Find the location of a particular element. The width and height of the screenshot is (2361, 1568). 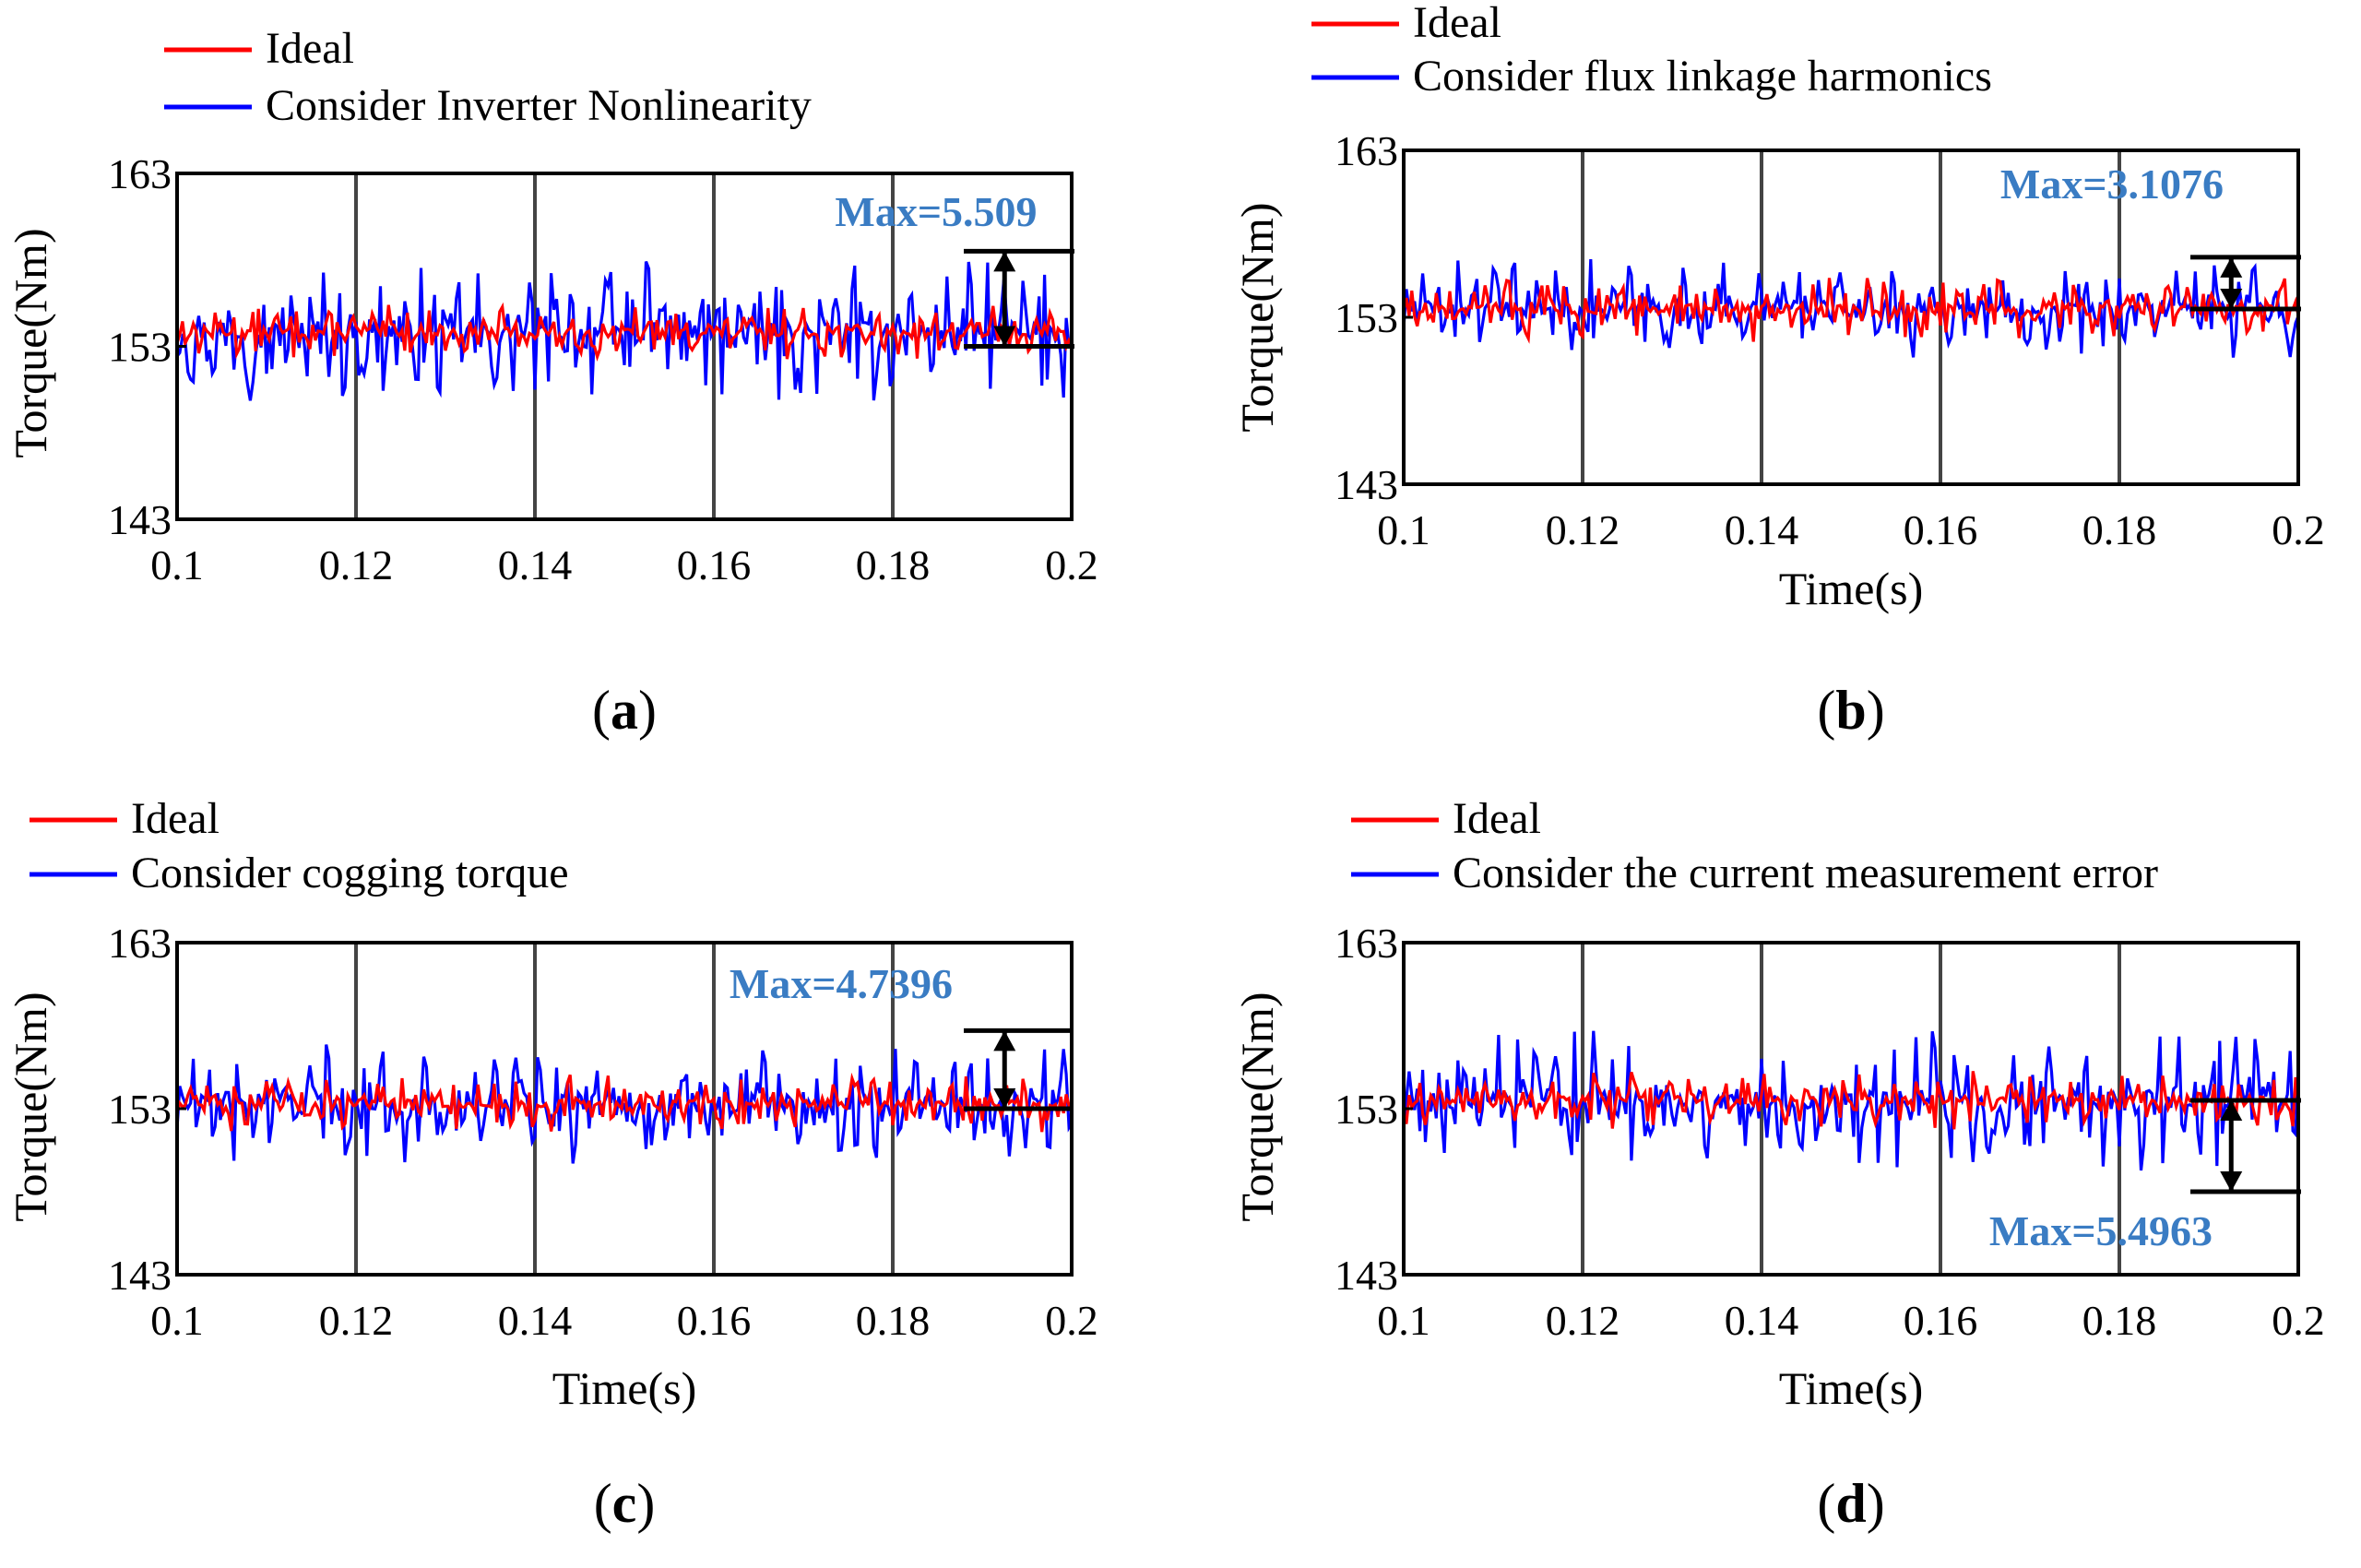

legend-consider-label: Consider Inverter Nonlinearity is located at coordinates (539, 105).